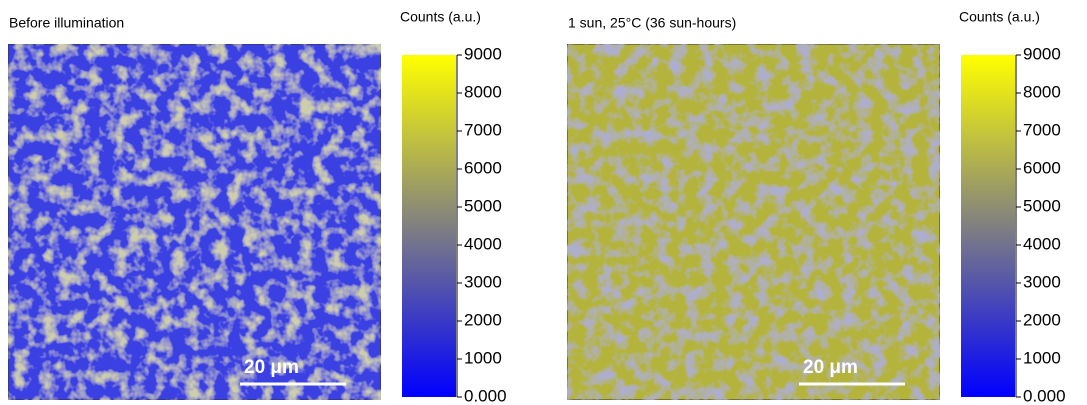  Describe the element at coordinates (652, 23) in the screenshot. I see `panel-title: 1 sun, 25°C (36 sun-hours)` at that location.